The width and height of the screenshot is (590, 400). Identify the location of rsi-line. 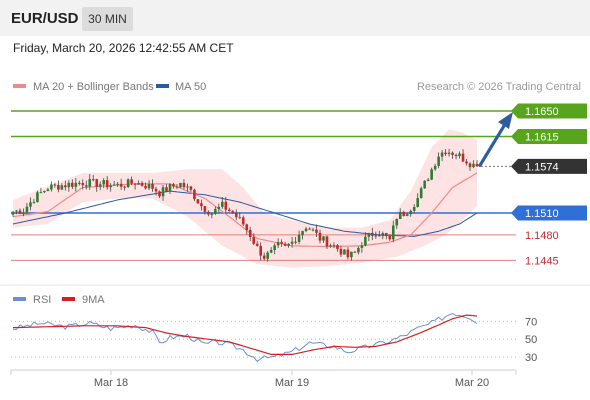
(245, 337).